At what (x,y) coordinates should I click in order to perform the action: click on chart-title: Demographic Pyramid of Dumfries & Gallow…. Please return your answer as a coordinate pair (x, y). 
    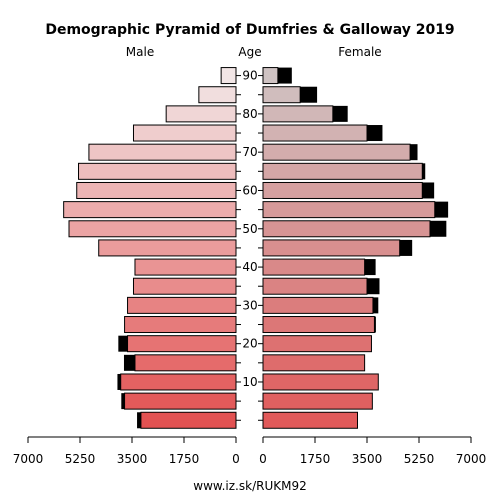
    Looking at the image, I should click on (249, 30).